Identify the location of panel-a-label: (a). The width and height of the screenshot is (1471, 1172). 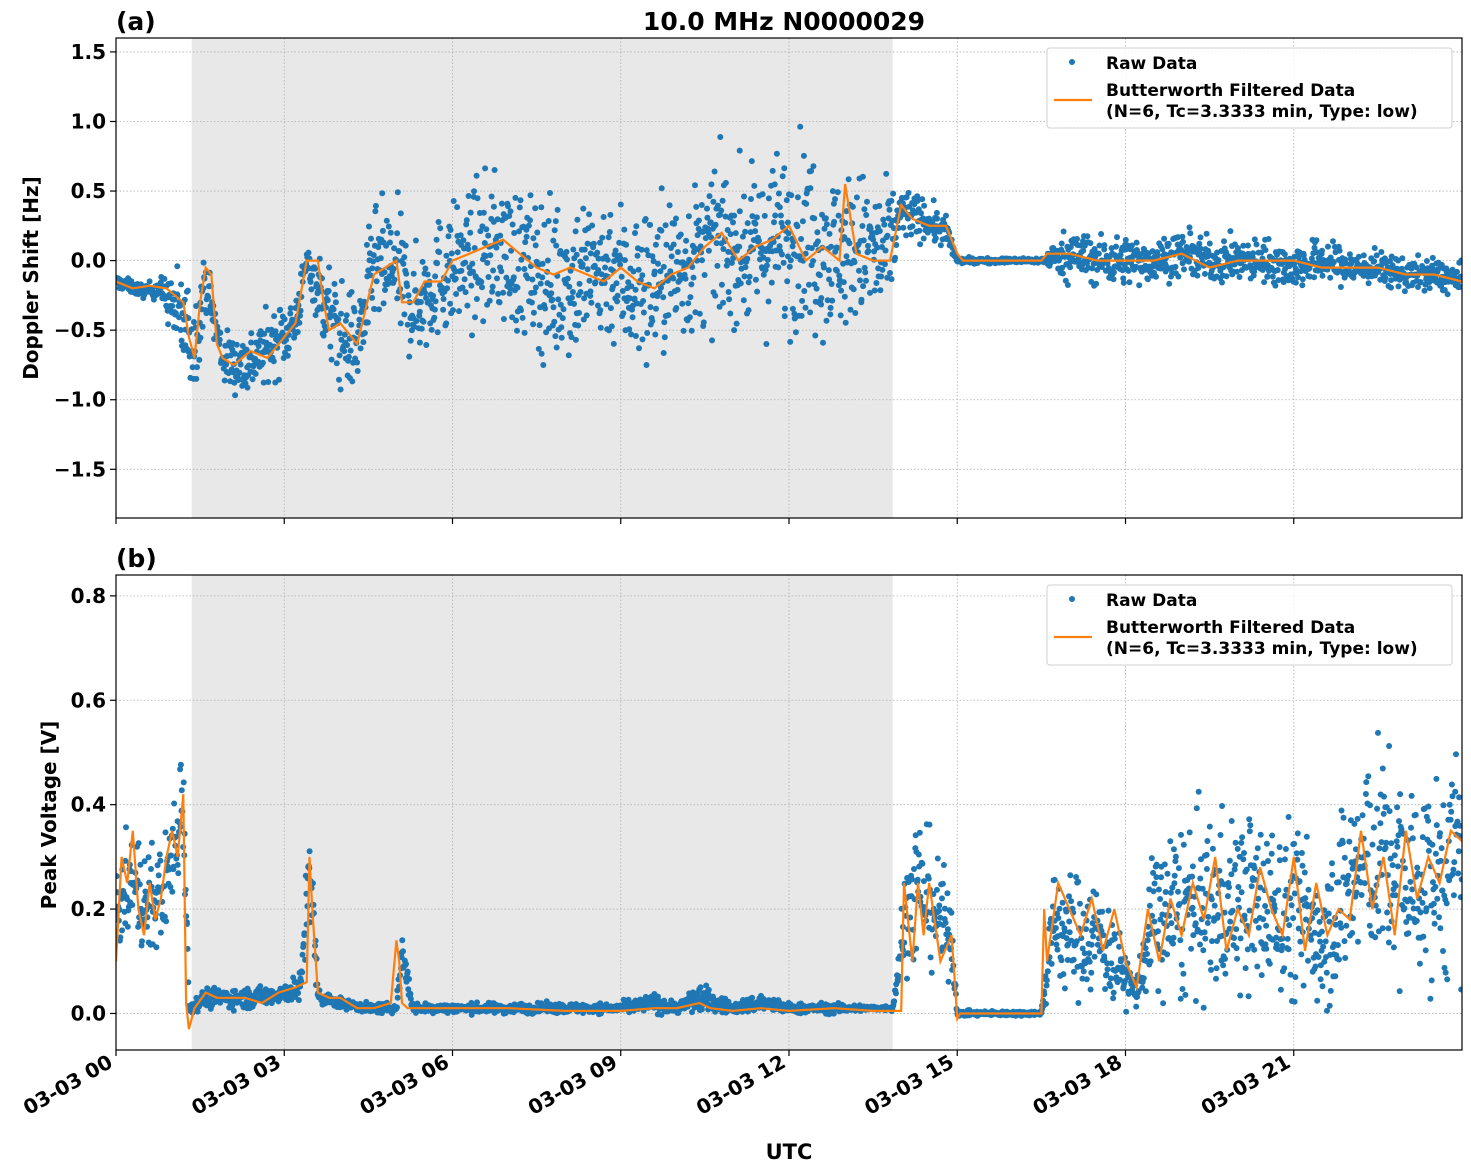
(136, 21).